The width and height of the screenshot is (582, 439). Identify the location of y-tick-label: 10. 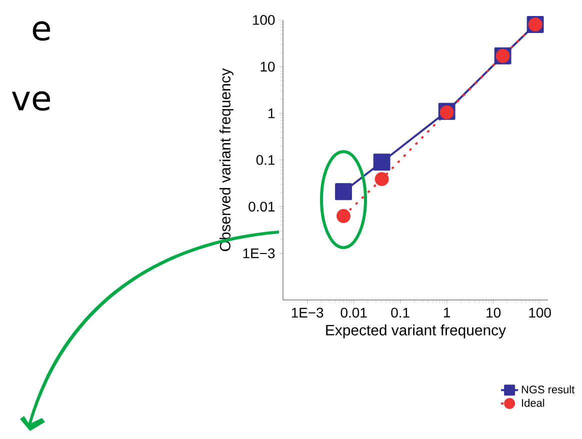
(267, 67).